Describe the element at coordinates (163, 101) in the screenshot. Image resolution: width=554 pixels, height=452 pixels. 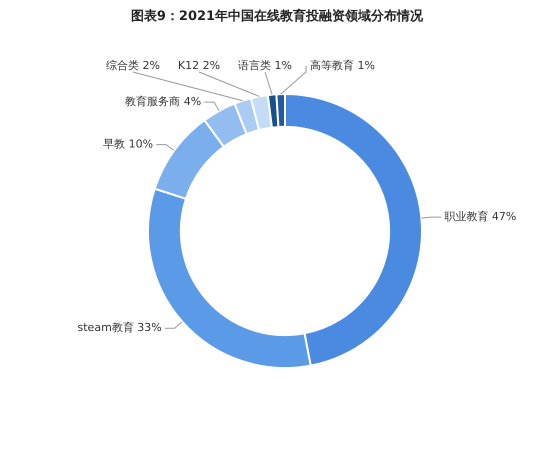
I see `slice-label: 教育服务商 4%` at that location.